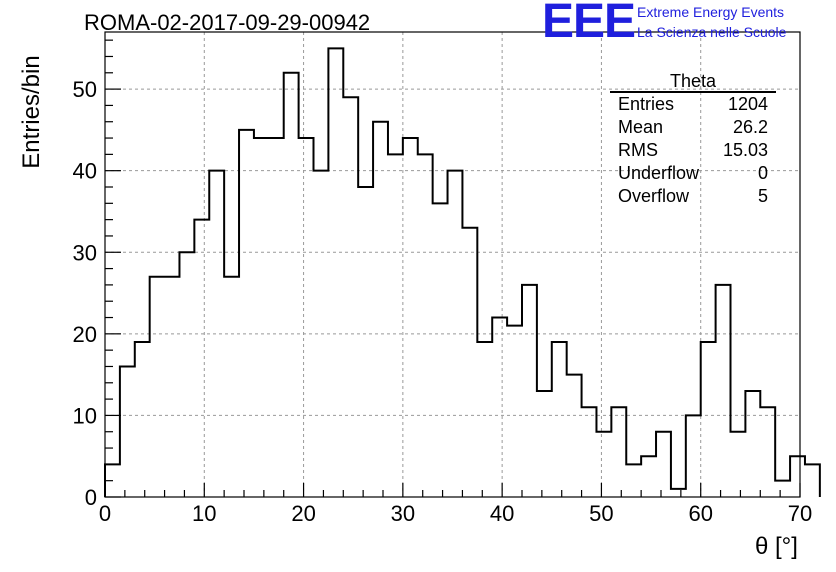 The height and width of the screenshot is (572, 836). What do you see at coordinates (654, 196) in the screenshot?
I see `stats-label: Overflow` at bounding box center [654, 196].